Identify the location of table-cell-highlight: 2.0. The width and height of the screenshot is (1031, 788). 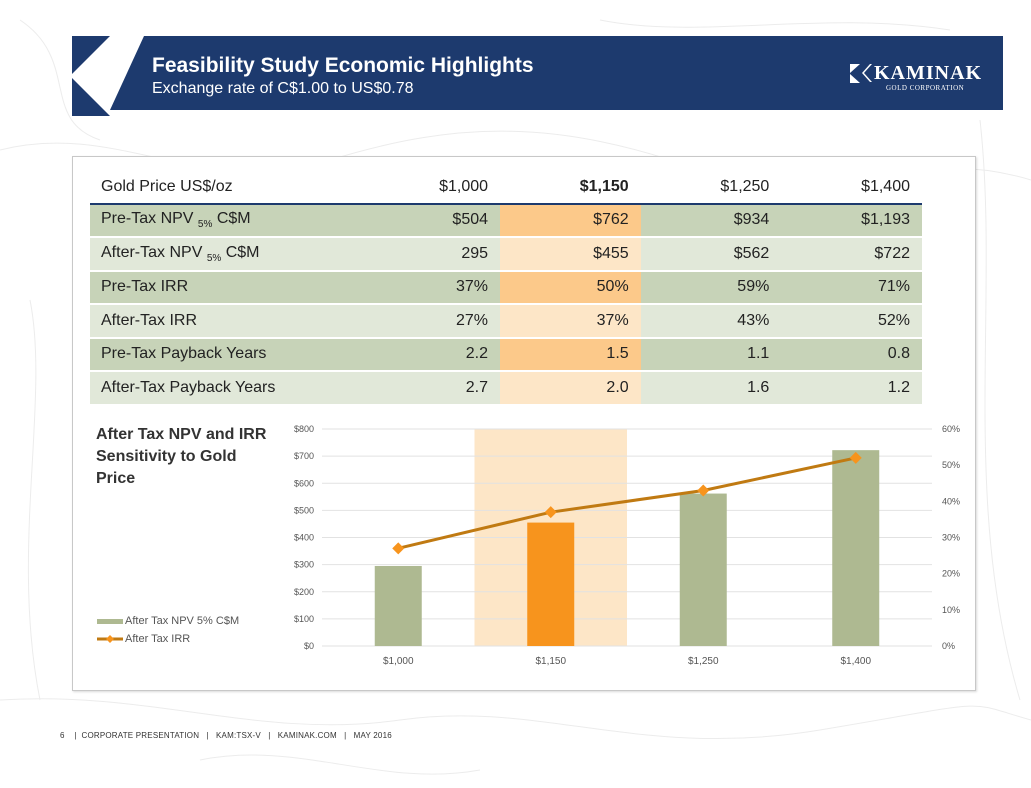
(570, 387).